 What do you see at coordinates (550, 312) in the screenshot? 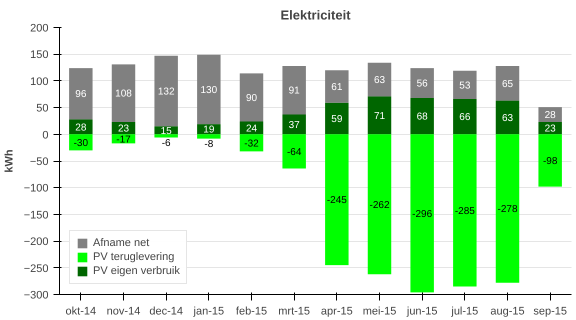
I see `x-tick-label: sep-15` at bounding box center [550, 312].